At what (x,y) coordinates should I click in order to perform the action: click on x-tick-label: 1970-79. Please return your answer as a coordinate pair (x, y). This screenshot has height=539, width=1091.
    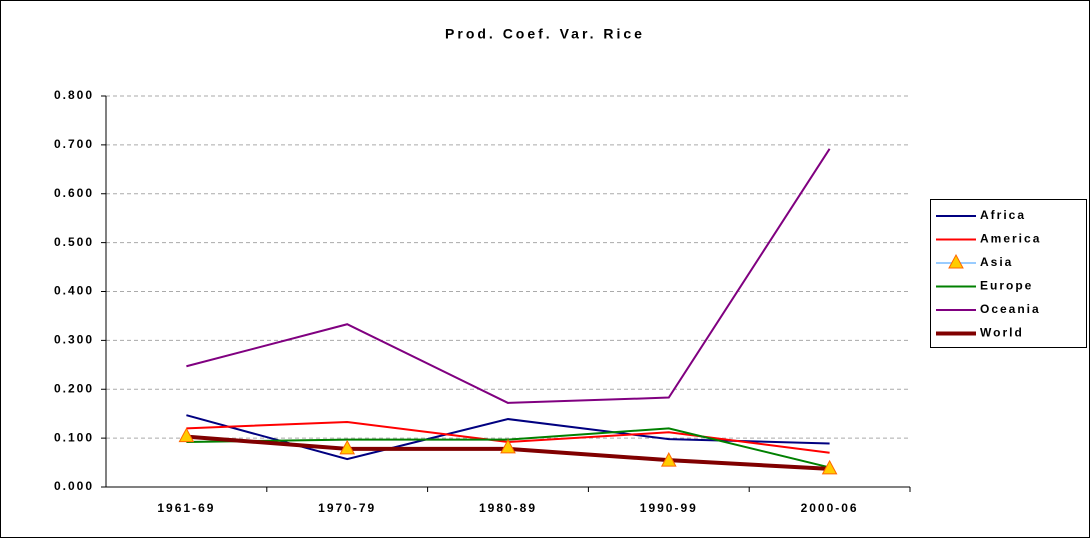
    Looking at the image, I should click on (347, 508).